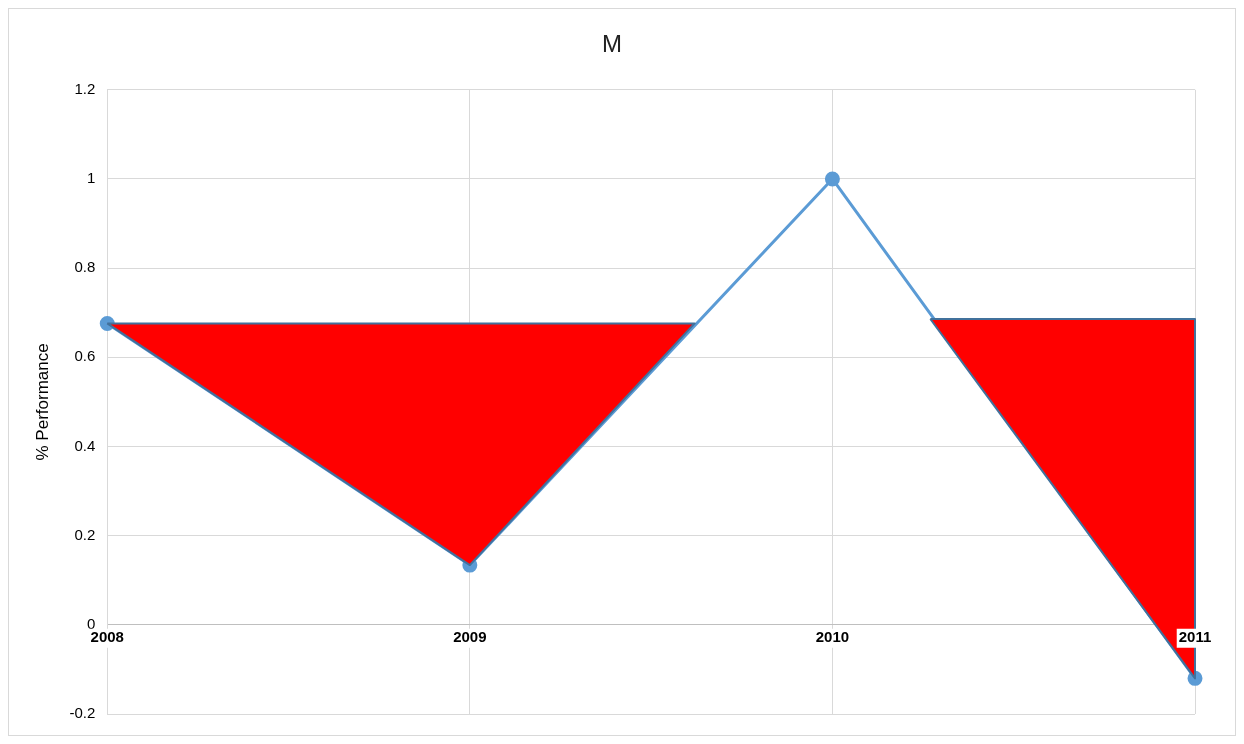 This screenshot has height=744, width=1244. What do you see at coordinates (832, 179) in the screenshot?
I see `point` at bounding box center [832, 179].